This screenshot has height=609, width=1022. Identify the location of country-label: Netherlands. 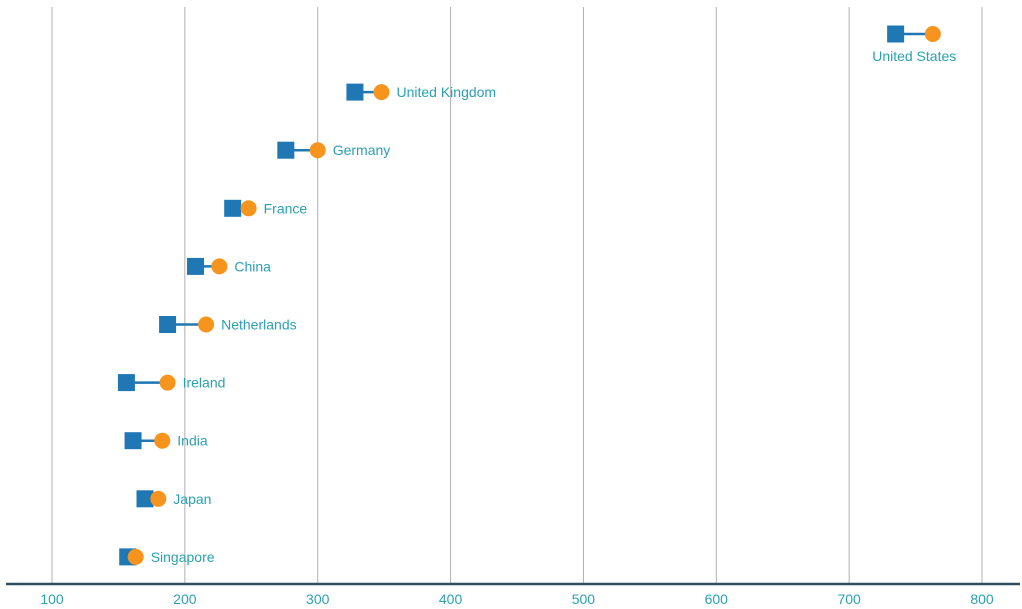
(259, 325).